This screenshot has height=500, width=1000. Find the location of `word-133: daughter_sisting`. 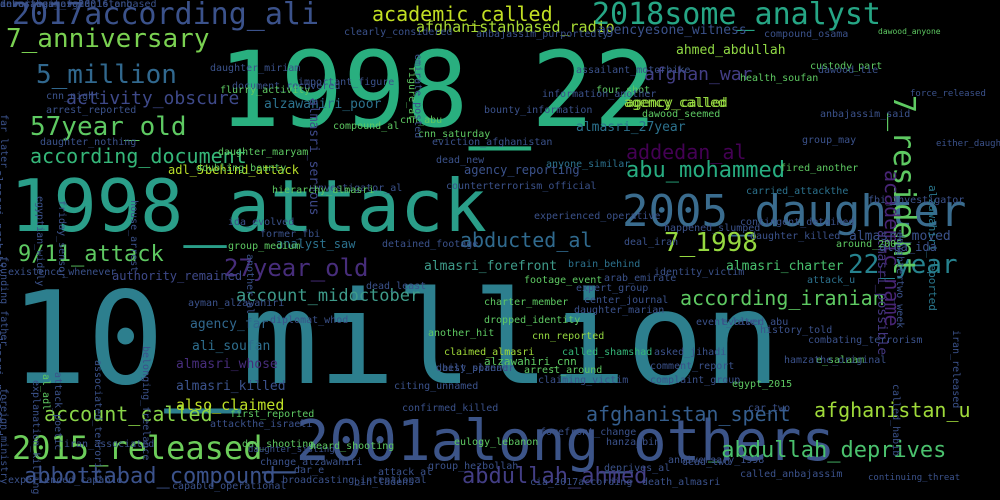

word-133: daughter_sisting is located at coordinates (291, 450).